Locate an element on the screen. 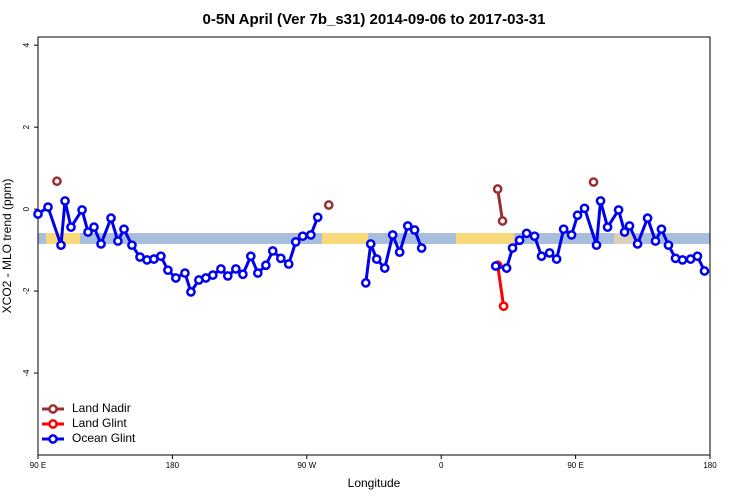  y-tick-label: -2 is located at coordinates (26, 291).